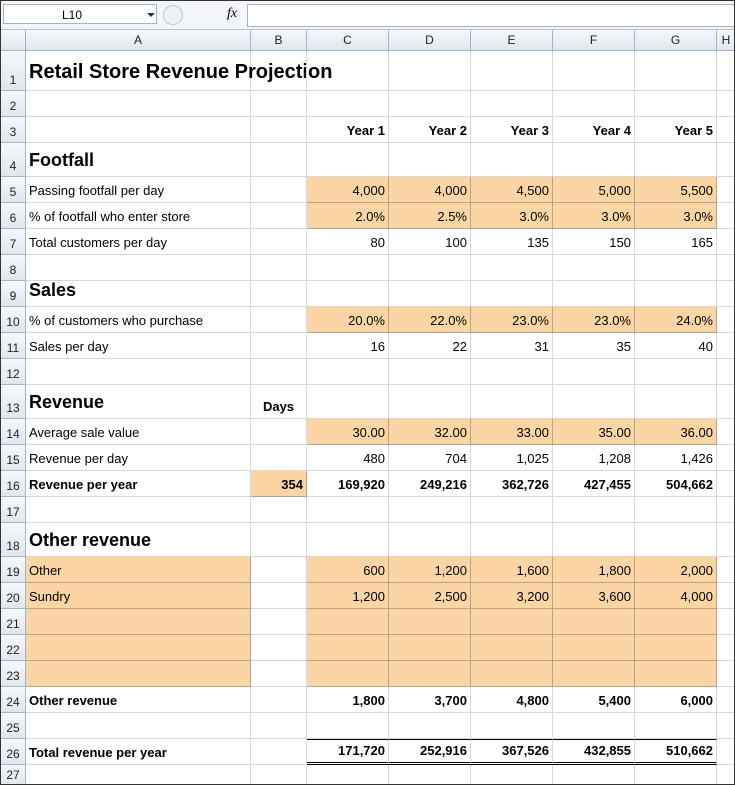 The width and height of the screenshot is (735, 785). I want to click on cell-text: Revenue, so click(138, 402).